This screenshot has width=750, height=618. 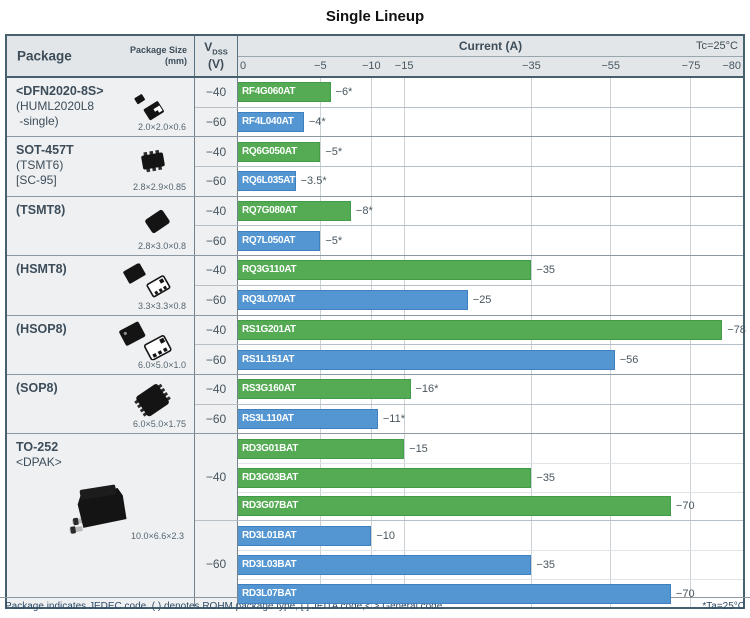 I want to click on vdss-group: −40 RQ7G080AT −8*, so click(x=469, y=211).